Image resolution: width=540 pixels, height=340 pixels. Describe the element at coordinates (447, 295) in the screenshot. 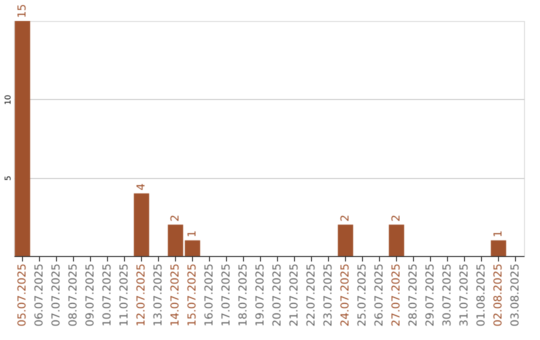

I see `x-tick-label: 30.07.2025` at that location.